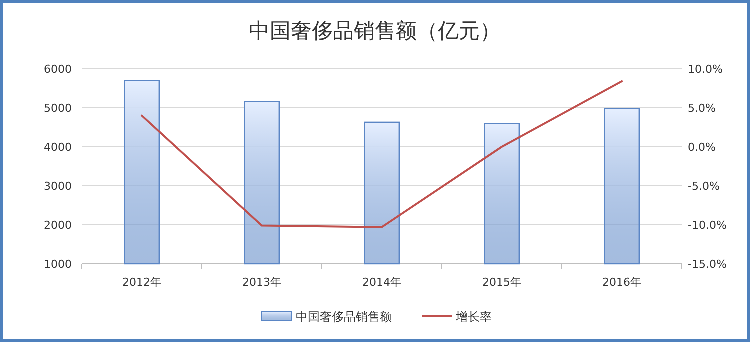 The height and width of the screenshot is (342, 750). What do you see at coordinates (705, 69) in the screenshot?
I see `y2-tick-label: 10.0%` at bounding box center [705, 69].